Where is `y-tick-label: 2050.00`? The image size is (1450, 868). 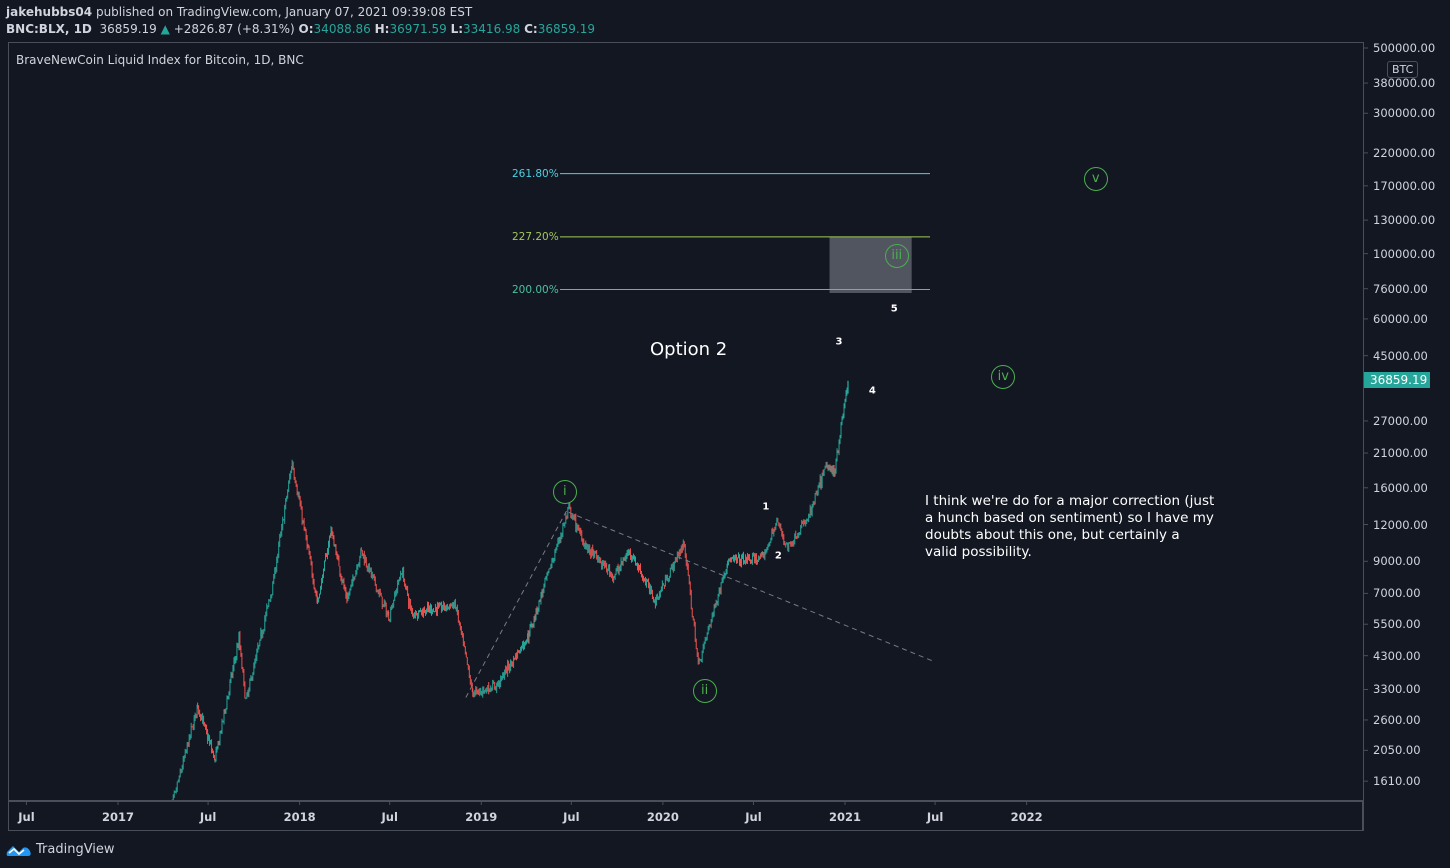
y-tick-label: 2050.00 is located at coordinates (1397, 750).